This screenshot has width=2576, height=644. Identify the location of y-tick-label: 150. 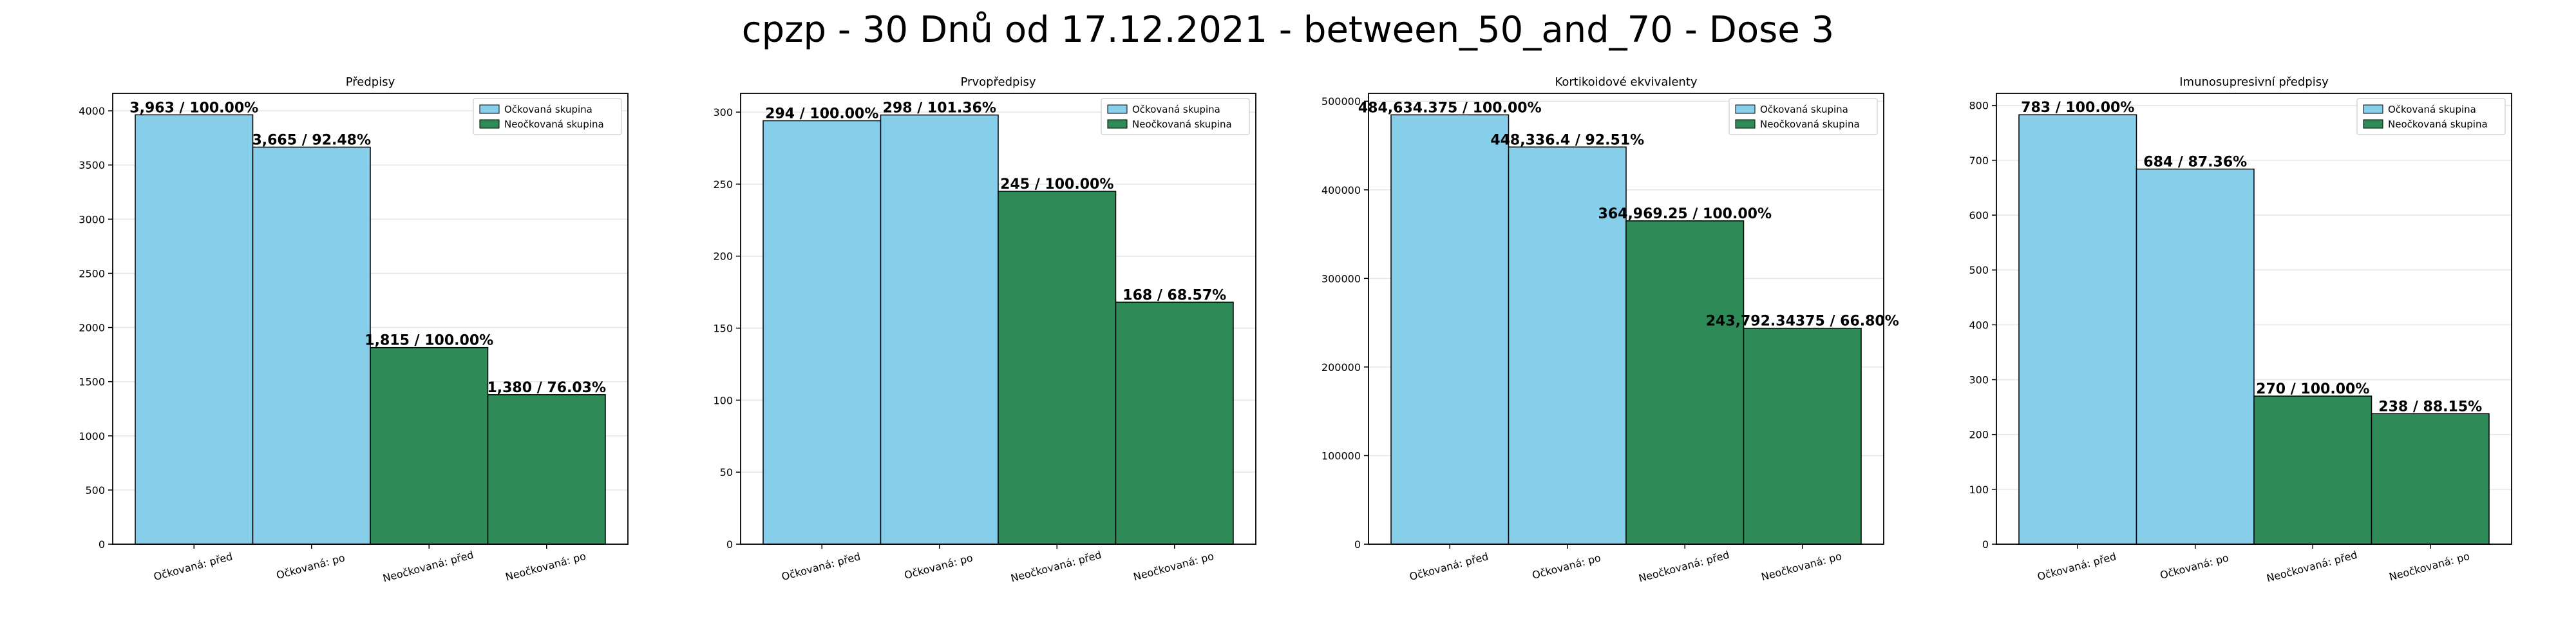
(723, 329).